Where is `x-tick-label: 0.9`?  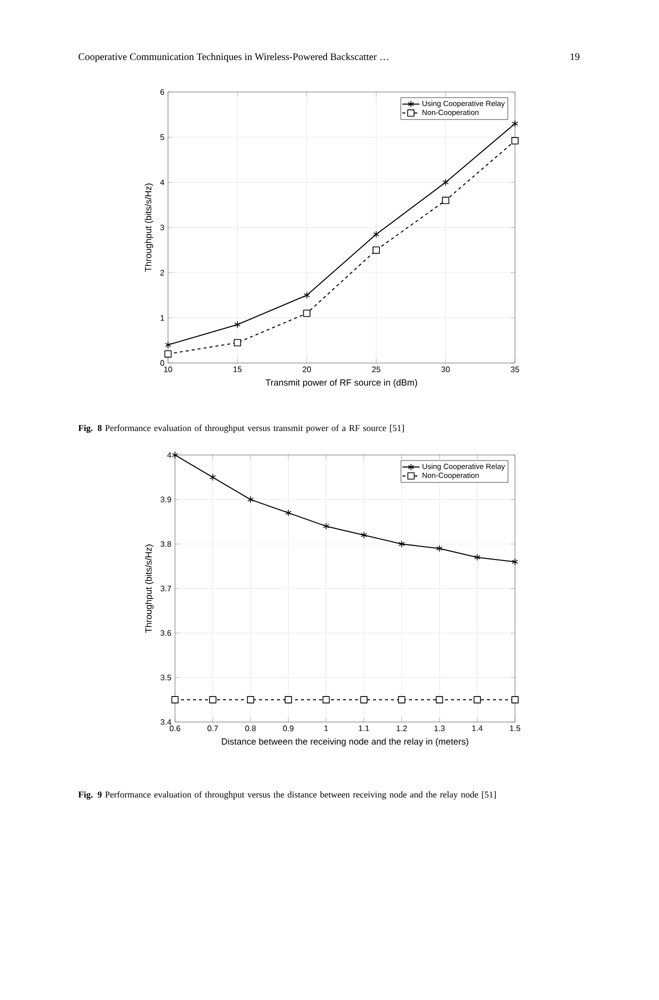 x-tick-label: 0.9 is located at coordinates (288, 729).